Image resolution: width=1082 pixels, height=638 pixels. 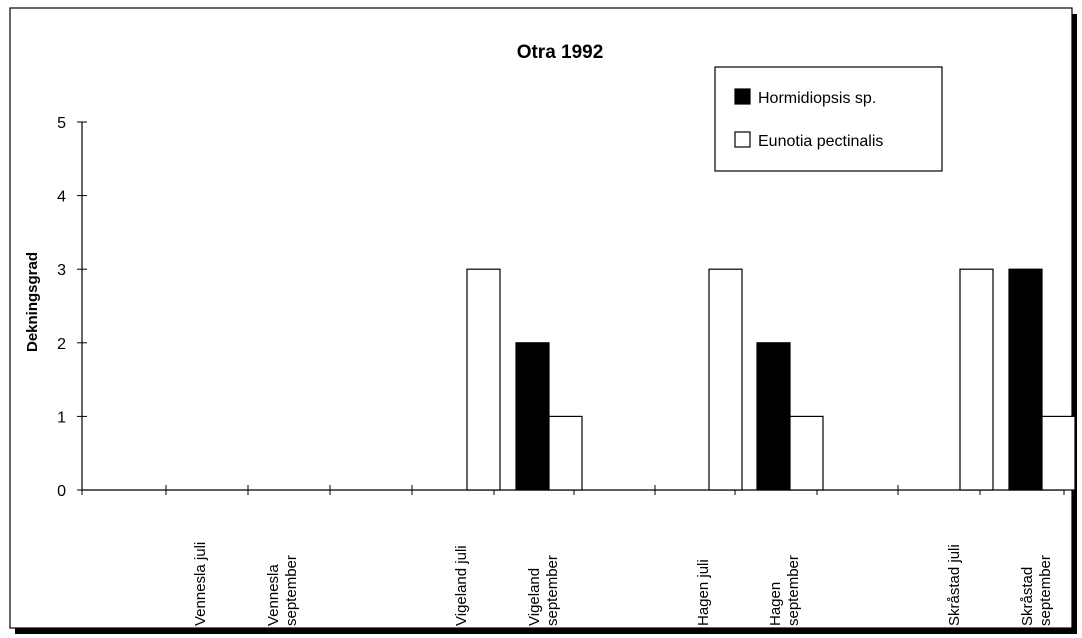 I want to click on bar-hormidiopsis-skr-stad-september, so click(x=1025, y=379).